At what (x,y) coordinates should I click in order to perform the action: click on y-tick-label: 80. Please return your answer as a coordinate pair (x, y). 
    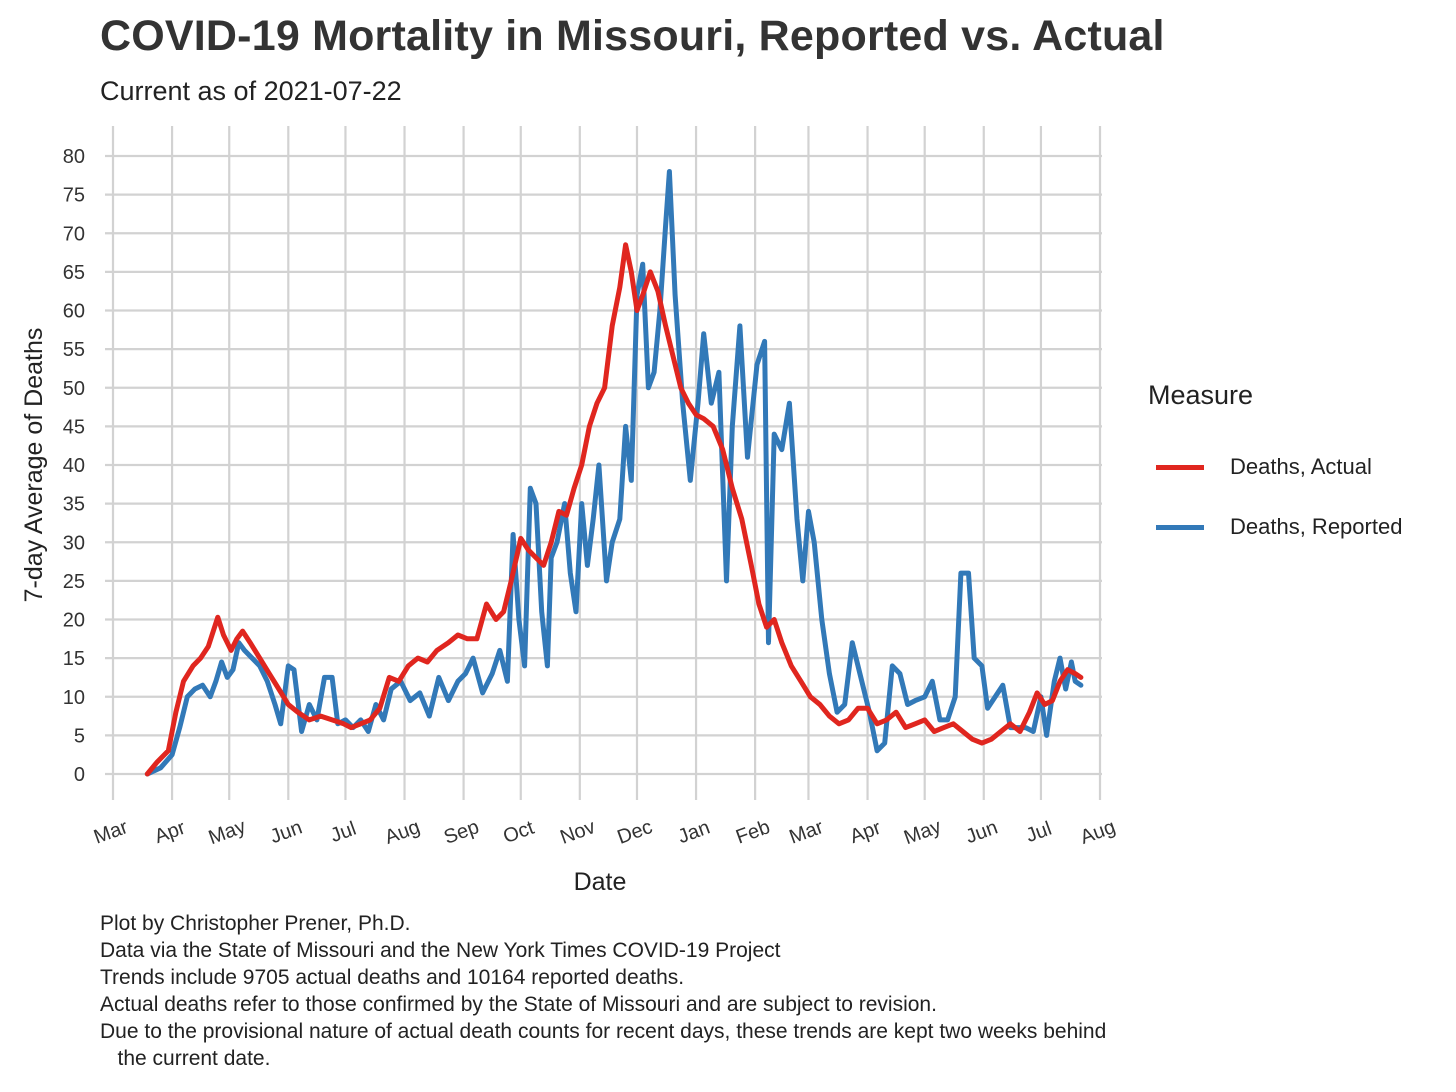
    Looking at the image, I should click on (74, 157).